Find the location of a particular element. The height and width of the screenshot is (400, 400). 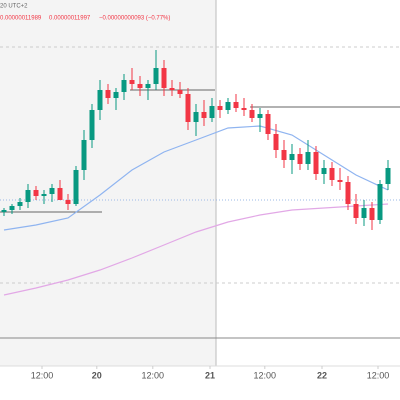

x-tick-label: 22 is located at coordinates (322, 375).